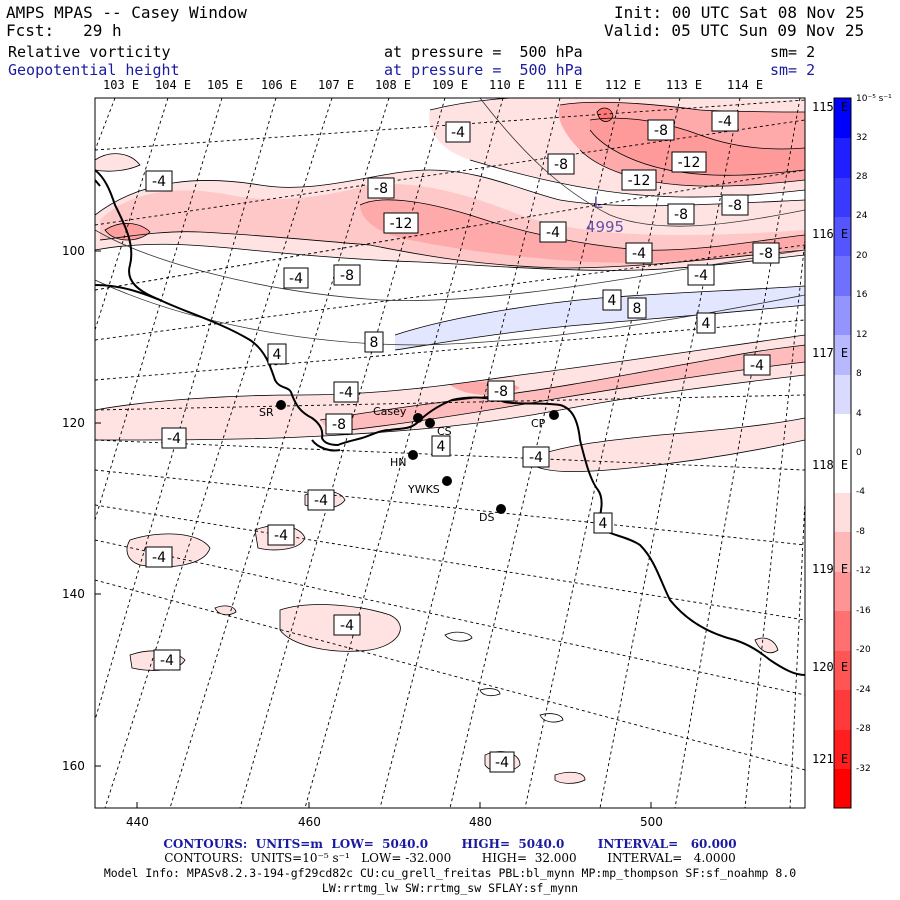 The height and width of the screenshot is (900, 900). Describe the element at coordinates (860, 492) in the screenshot. I see `colorbar-label: -4` at that location.